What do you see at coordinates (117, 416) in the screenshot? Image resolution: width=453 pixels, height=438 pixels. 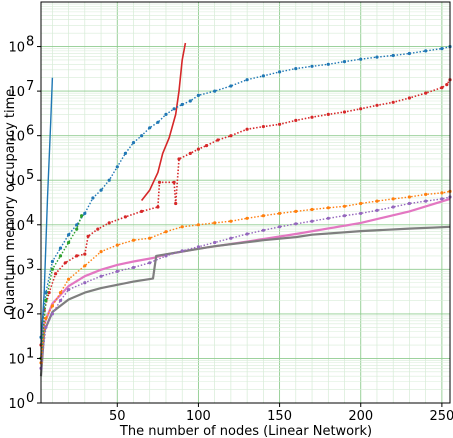 I see `x-tick-label: 50` at bounding box center [117, 416].